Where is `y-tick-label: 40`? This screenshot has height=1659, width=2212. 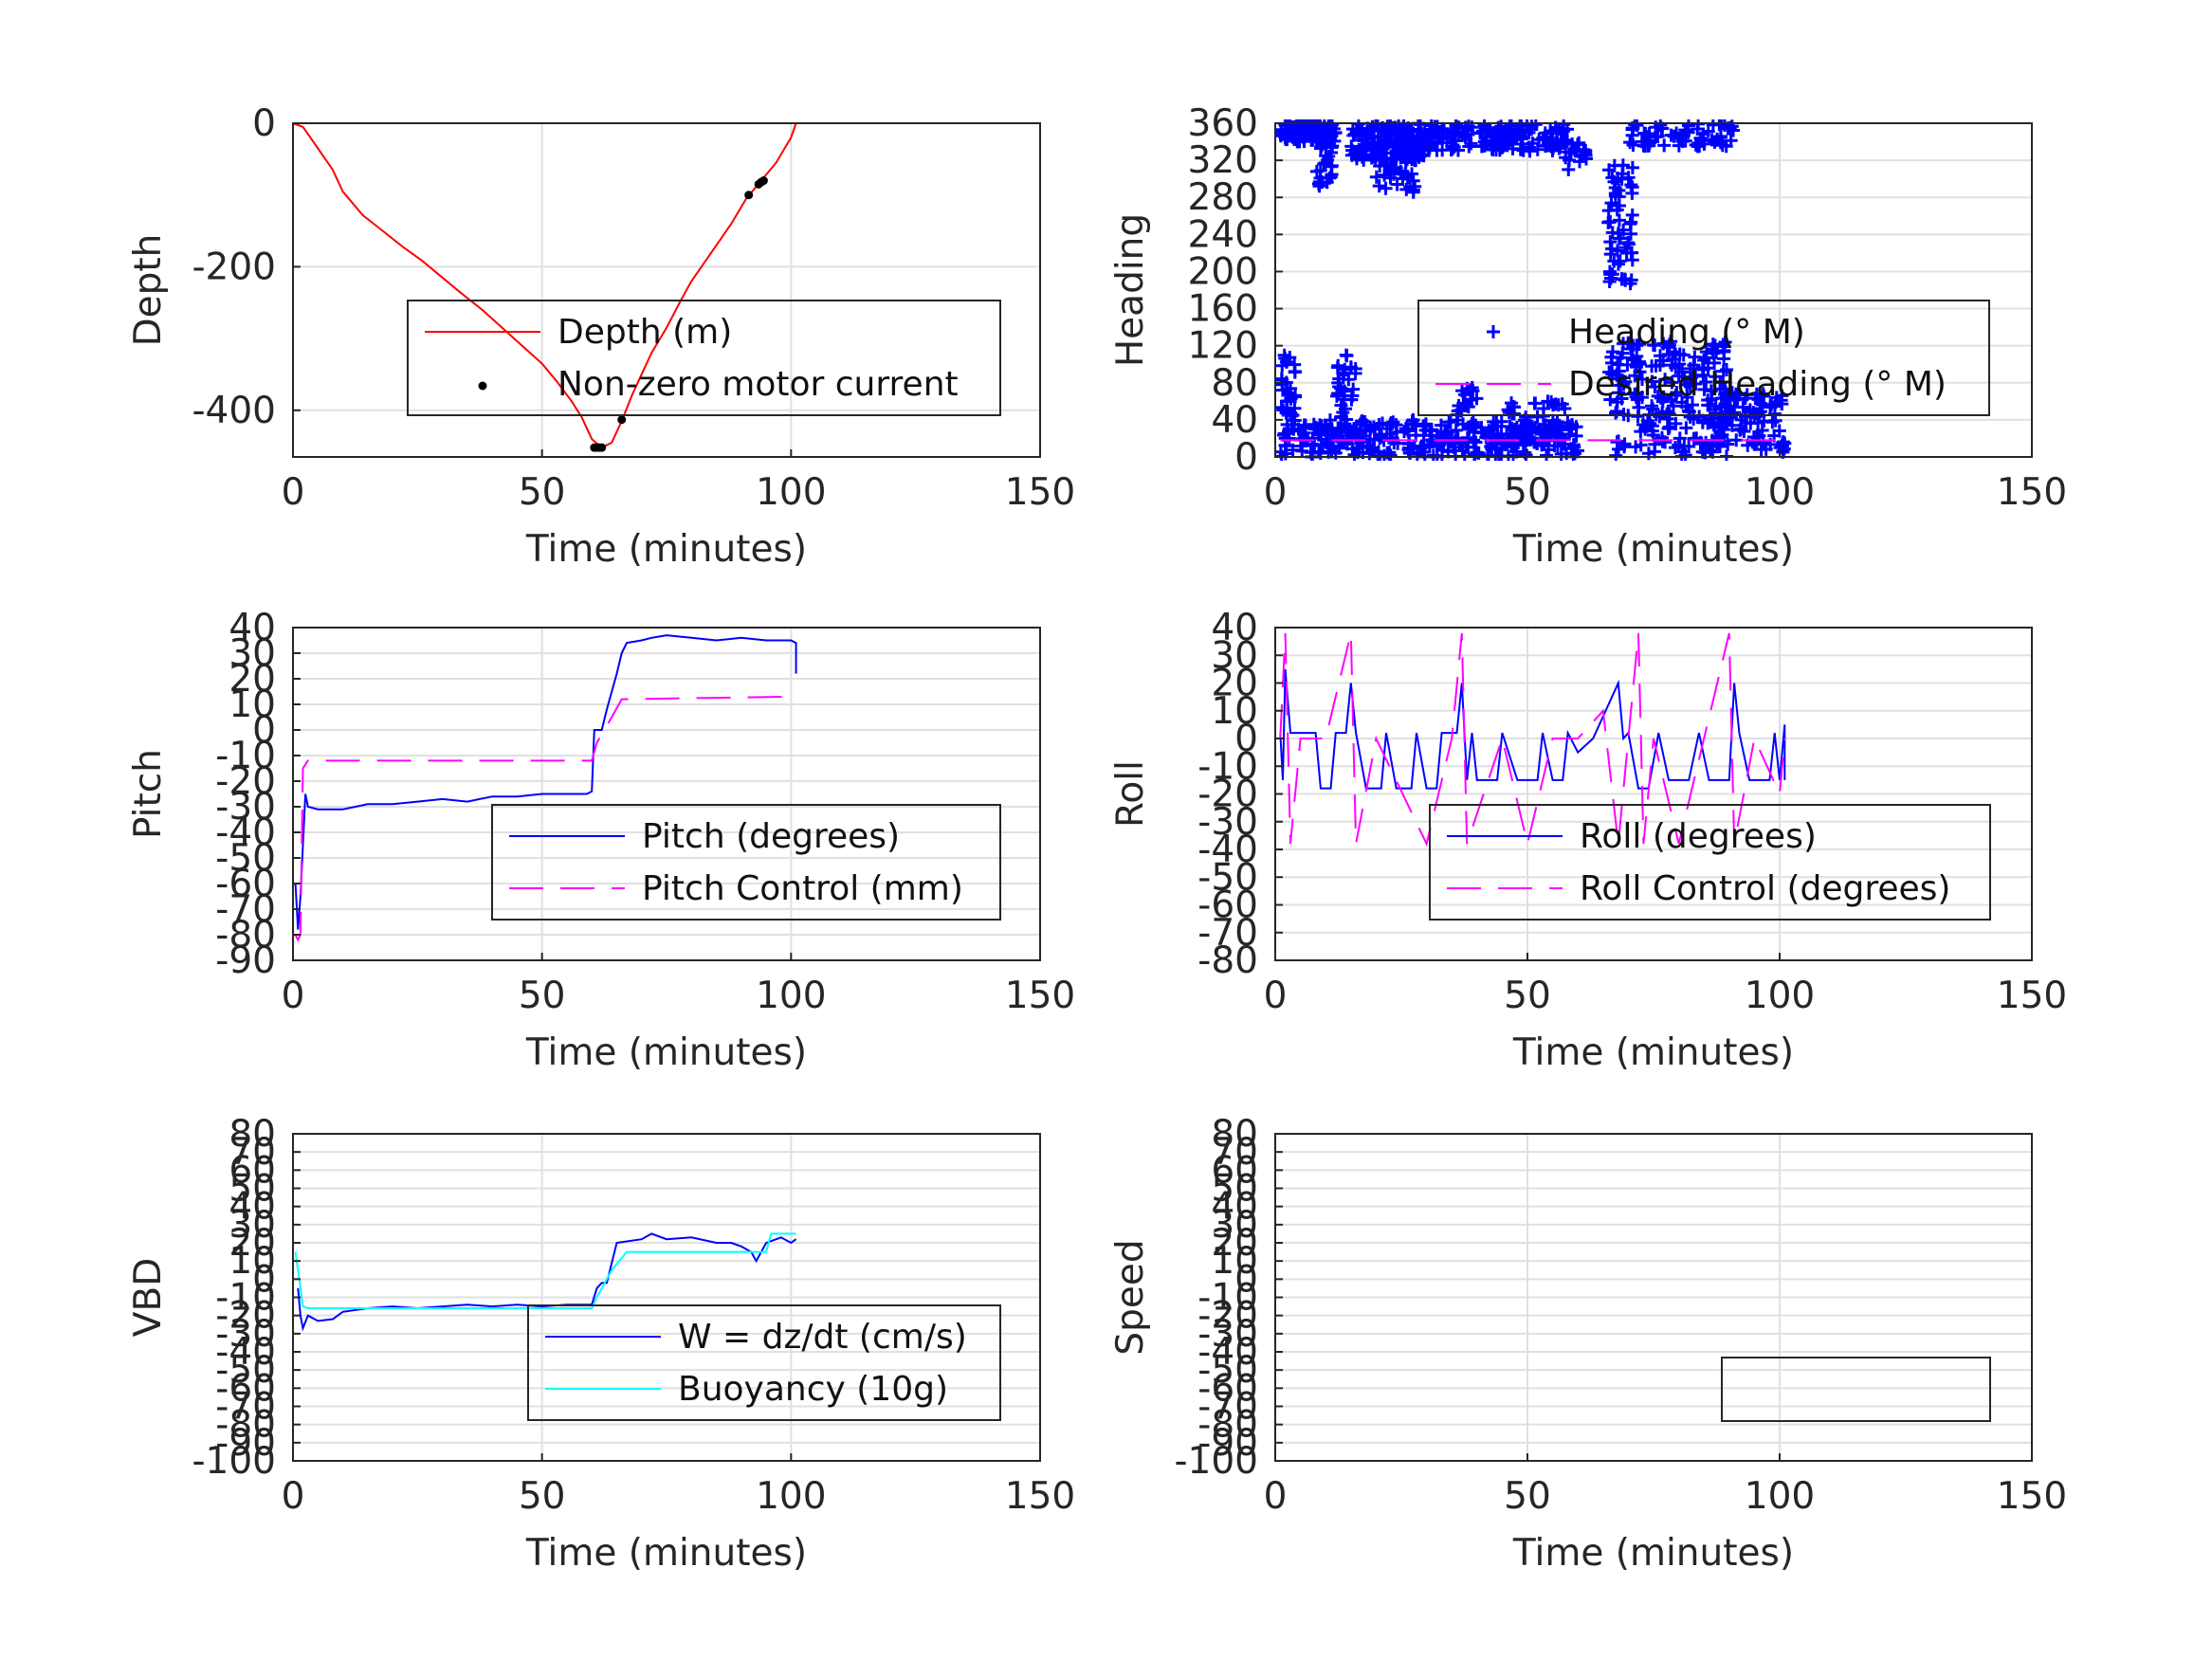 y-tick-label: 40 is located at coordinates (1234, 1207).